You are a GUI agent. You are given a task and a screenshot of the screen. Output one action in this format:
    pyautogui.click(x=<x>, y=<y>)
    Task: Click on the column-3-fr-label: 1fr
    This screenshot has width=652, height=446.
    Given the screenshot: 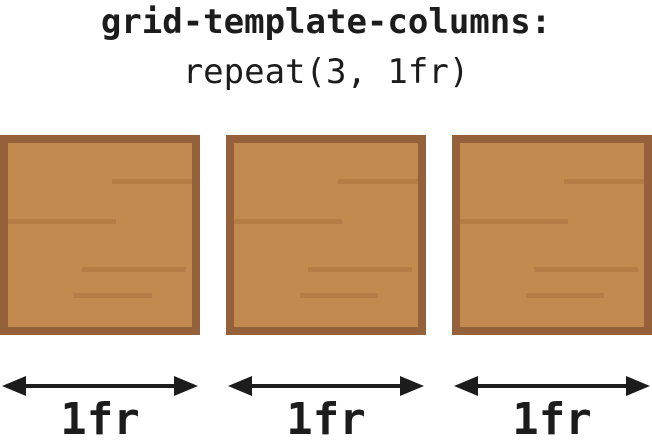 What is the action you would take?
    pyautogui.click(x=552, y=419)
    